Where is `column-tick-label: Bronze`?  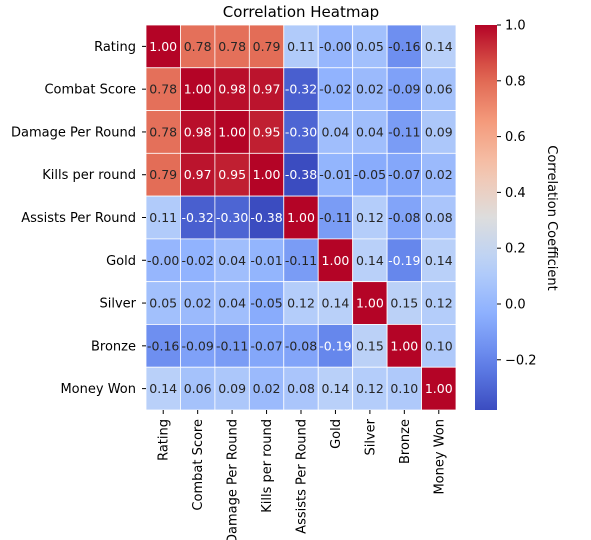
column-tick-label: Bronze is located at coordinates (405, 441).